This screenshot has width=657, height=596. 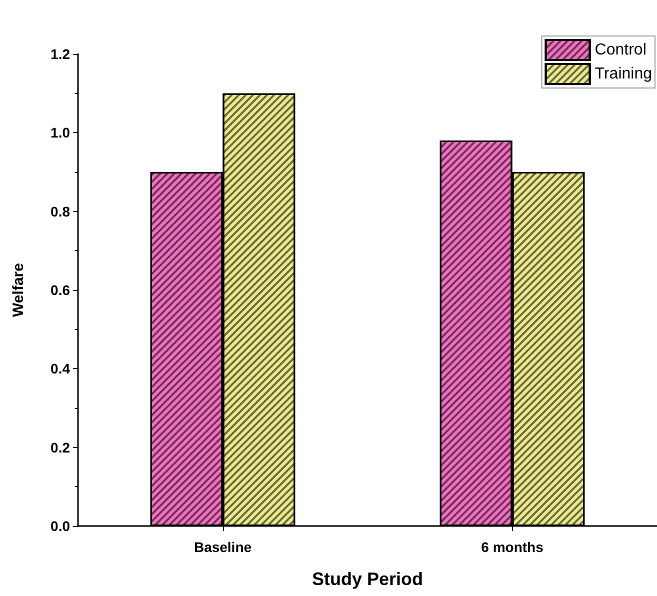 What do you see at coordinates (620, 50) in the screenshot?
I see `legend-label: Control` at bounding box center [620, 50].